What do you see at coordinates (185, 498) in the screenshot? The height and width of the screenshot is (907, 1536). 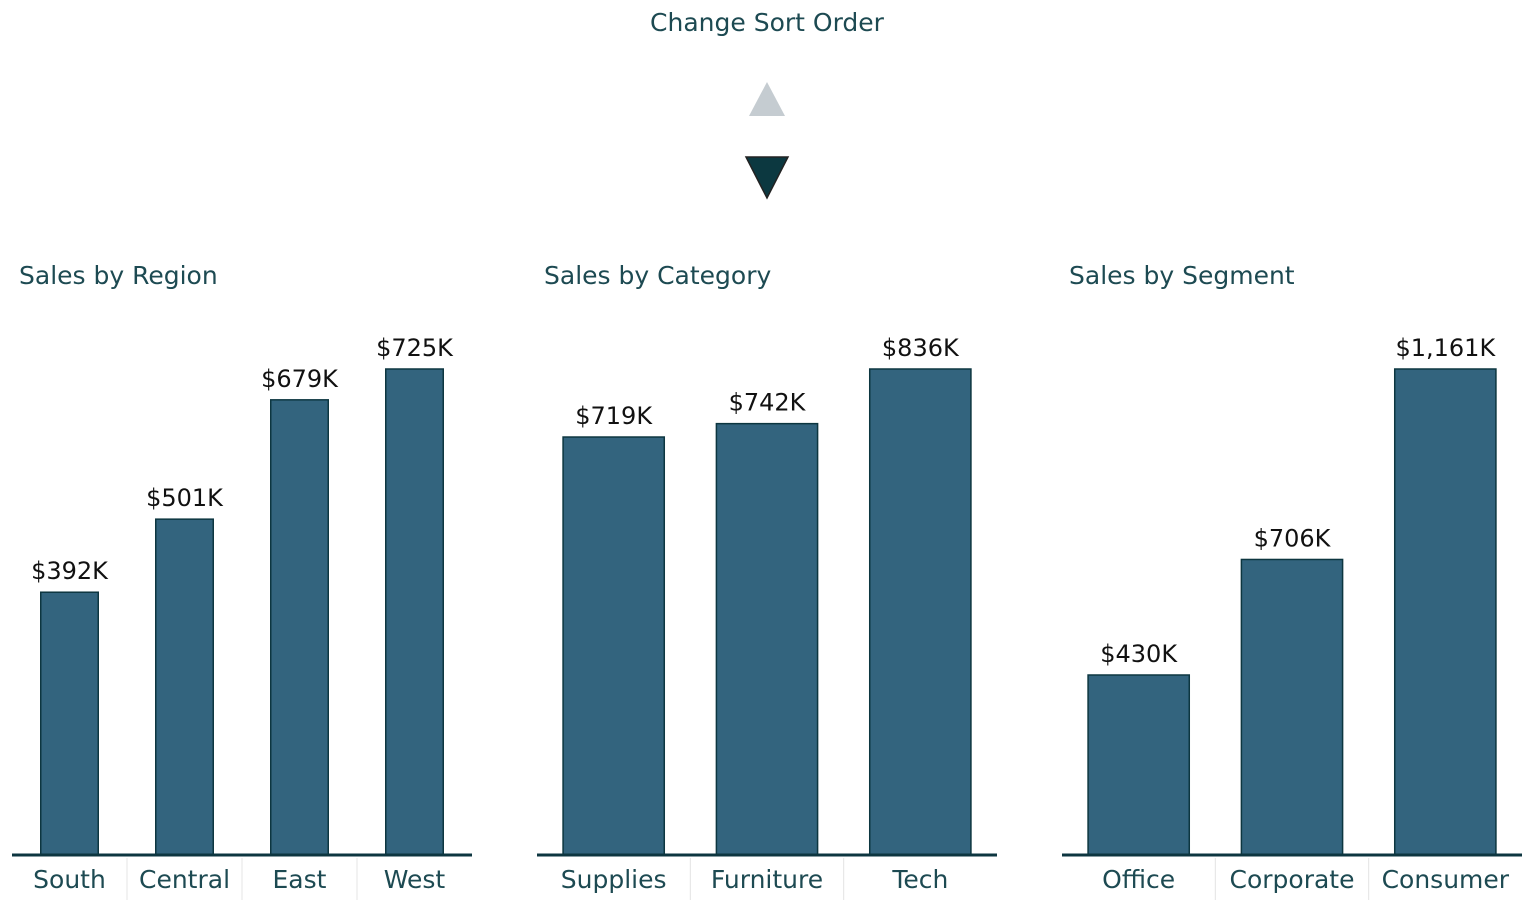 I see `value-label: $501K` at bounding box center [185, 498].